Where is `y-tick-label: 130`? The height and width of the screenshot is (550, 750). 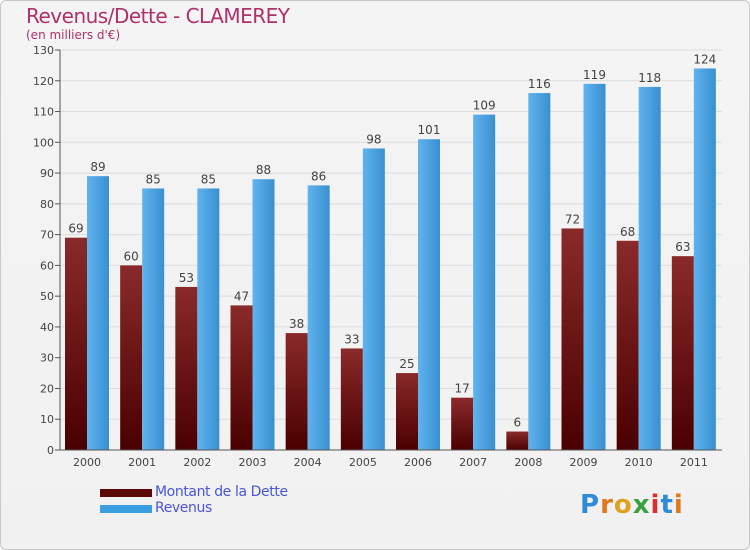
y-tick-label: 130 is located at coordinates (43, 50).